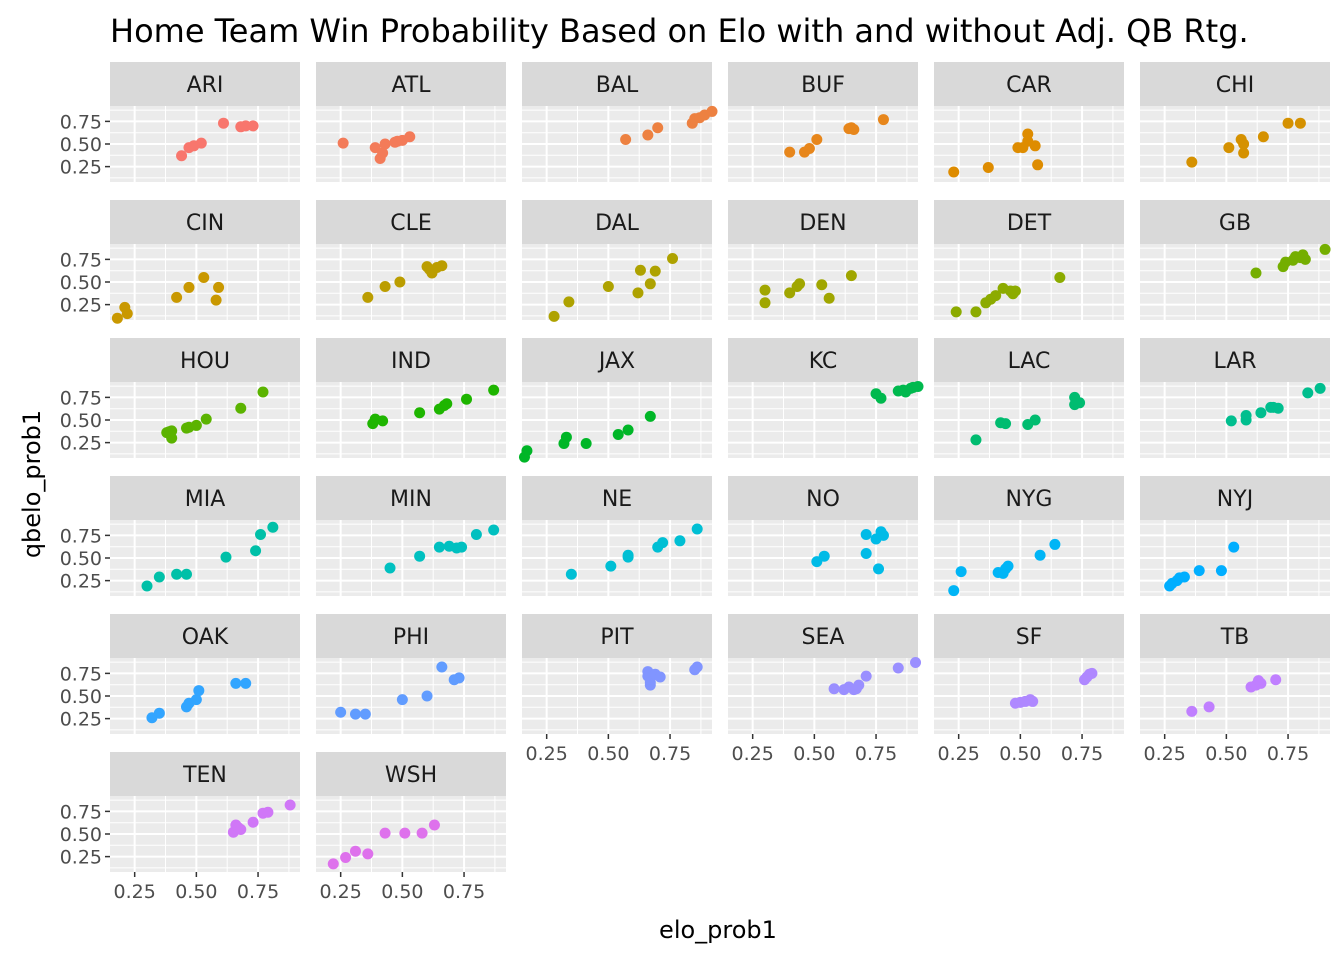  I want to click on facet-label: LAR, so click(1234, 361).